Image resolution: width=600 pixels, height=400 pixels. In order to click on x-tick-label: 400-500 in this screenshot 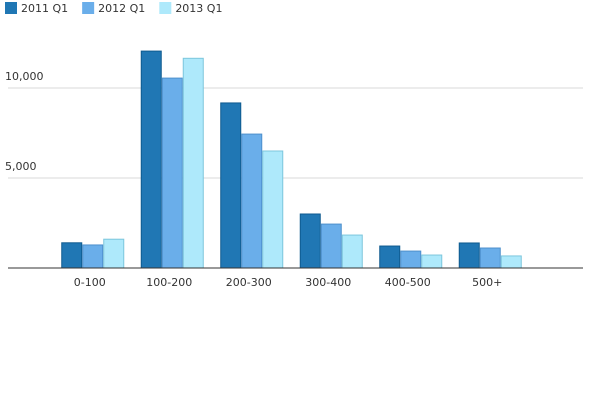, I will do `click(408, 282)`.